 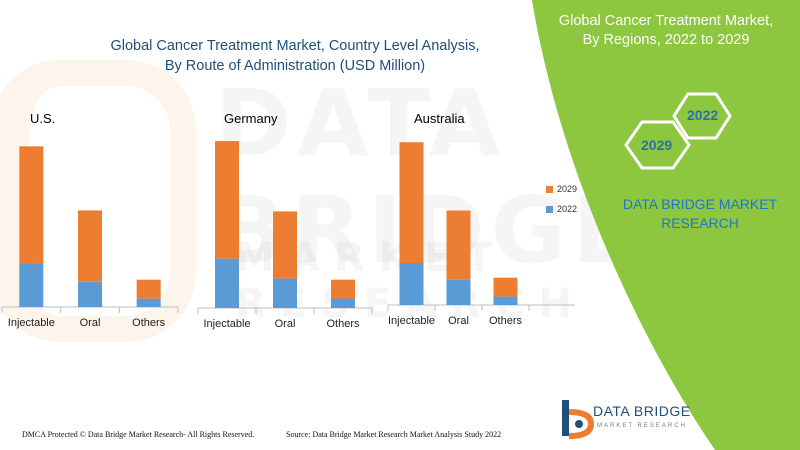 I want to click on legend-label-2029: 2029, so click(x=567, y=189).